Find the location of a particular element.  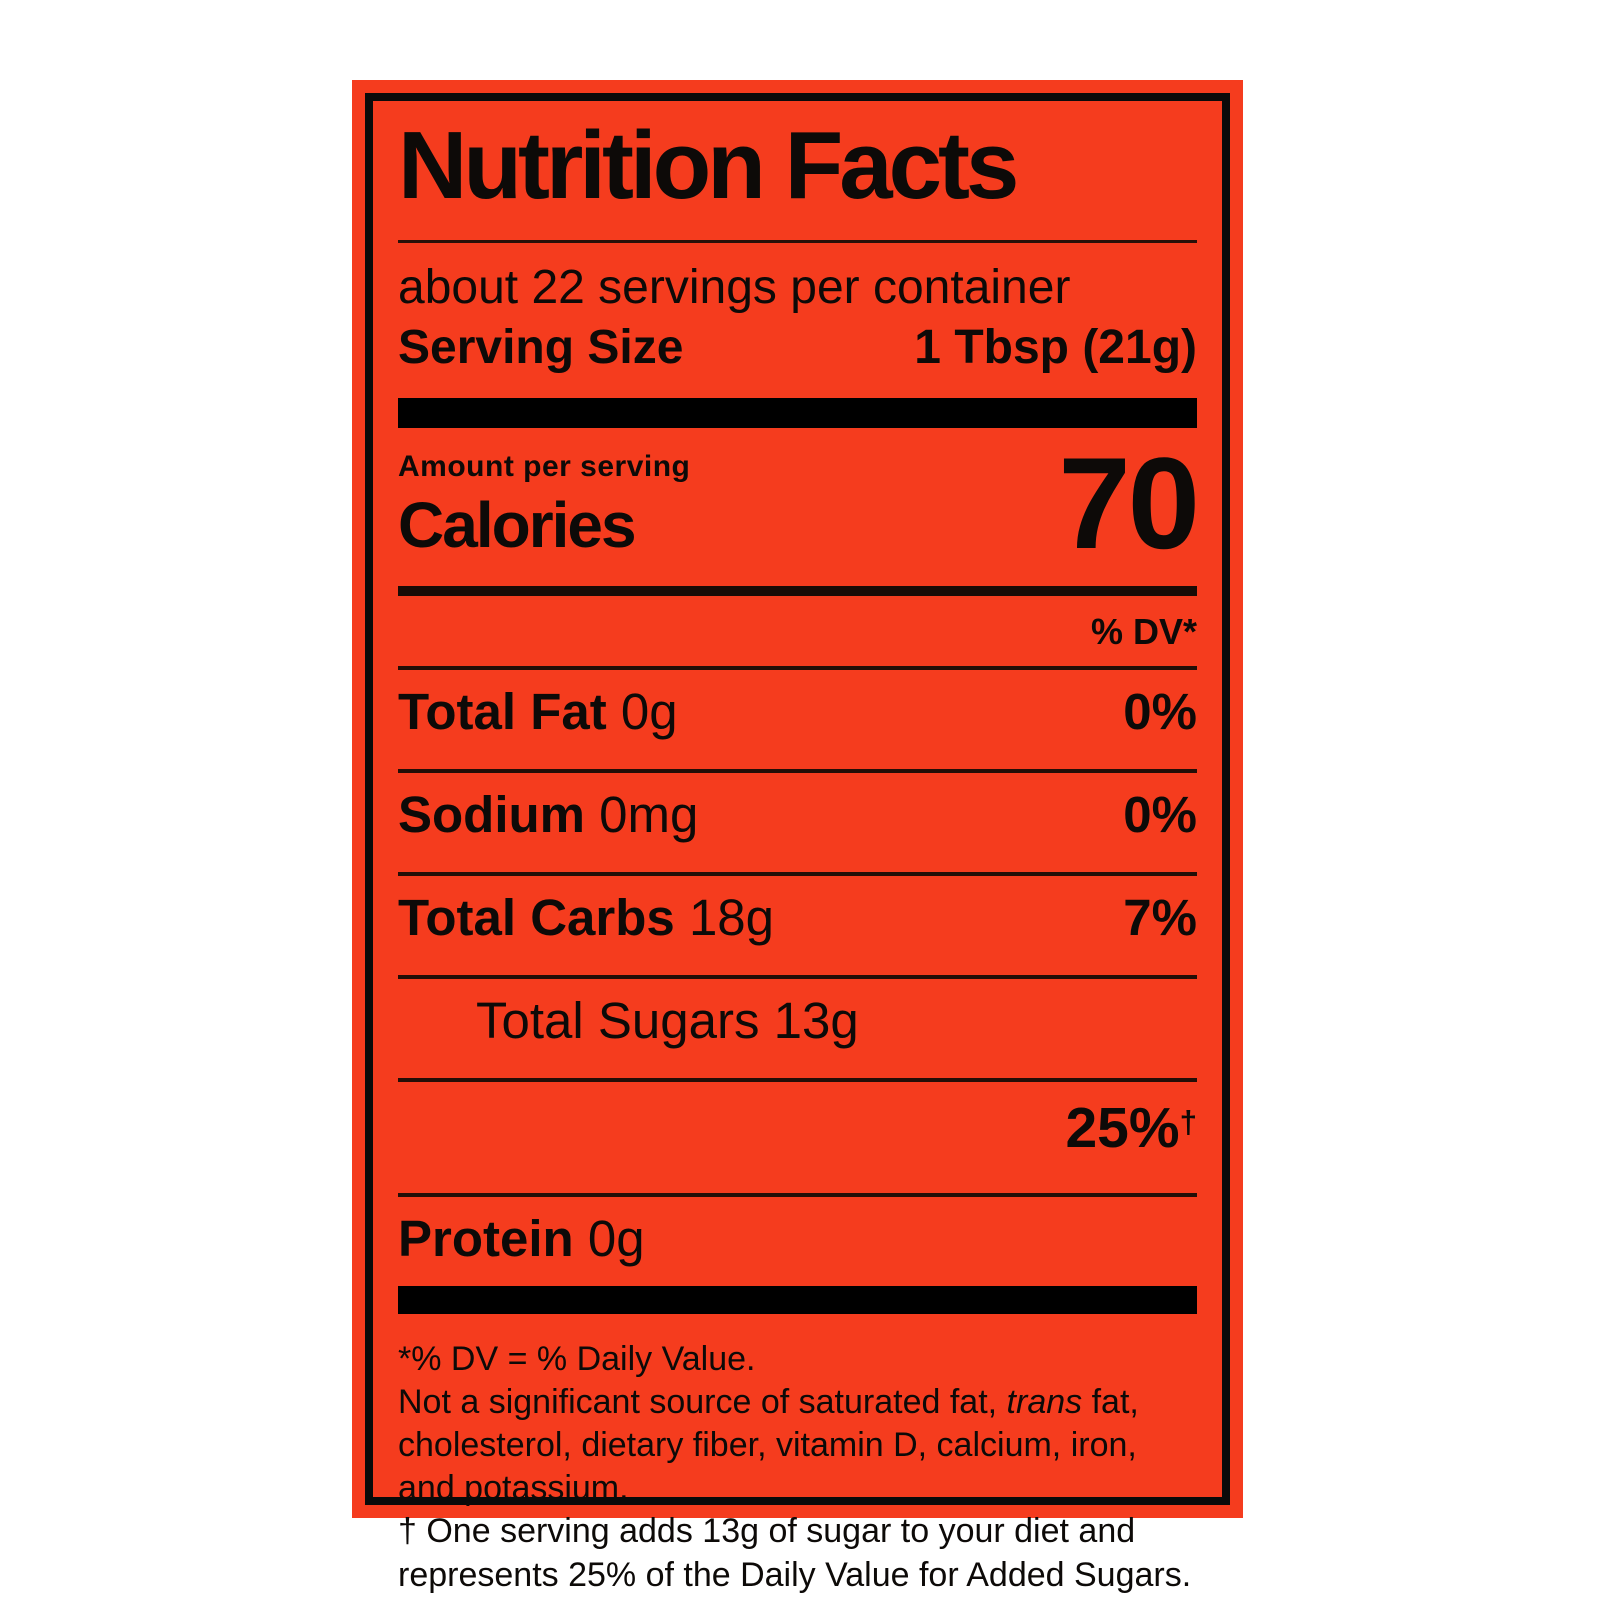

calories-value: 70 is located at coordinates (1129, 502).